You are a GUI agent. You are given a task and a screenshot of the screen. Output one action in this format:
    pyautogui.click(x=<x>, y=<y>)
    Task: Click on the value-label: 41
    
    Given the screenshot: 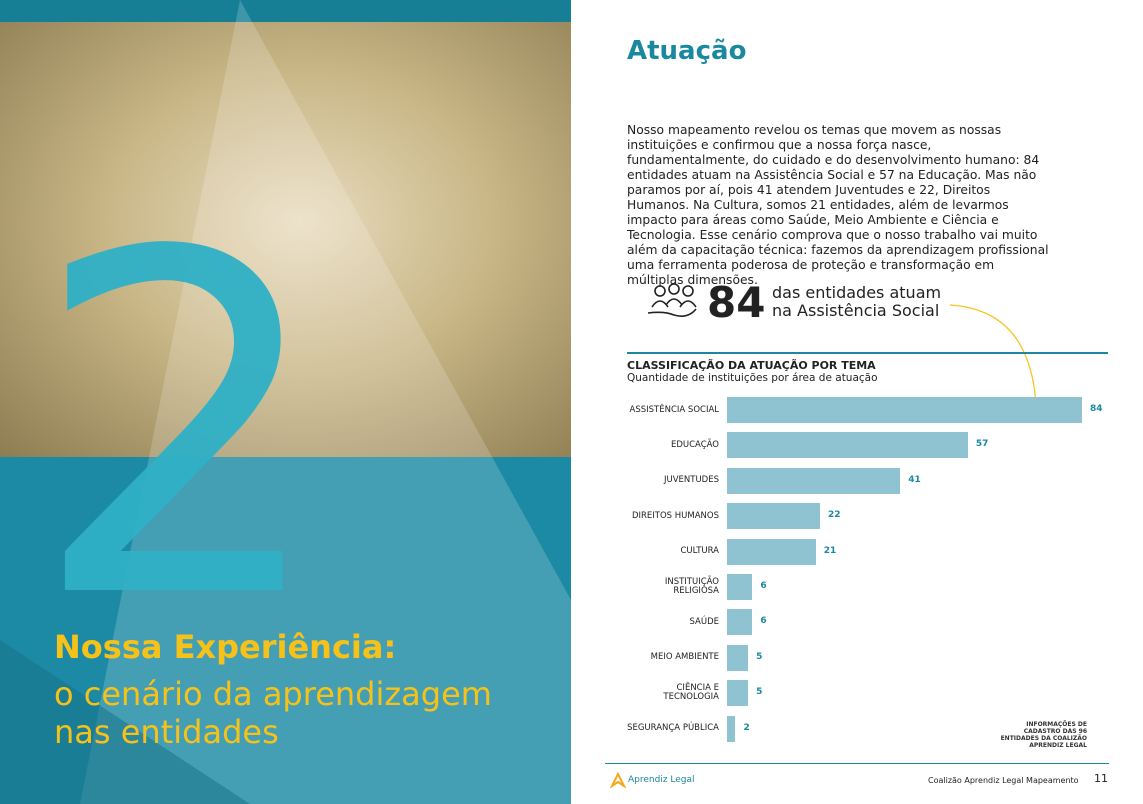 What is the action you would take?
    pyautogui.click(x=914, y=479)
    